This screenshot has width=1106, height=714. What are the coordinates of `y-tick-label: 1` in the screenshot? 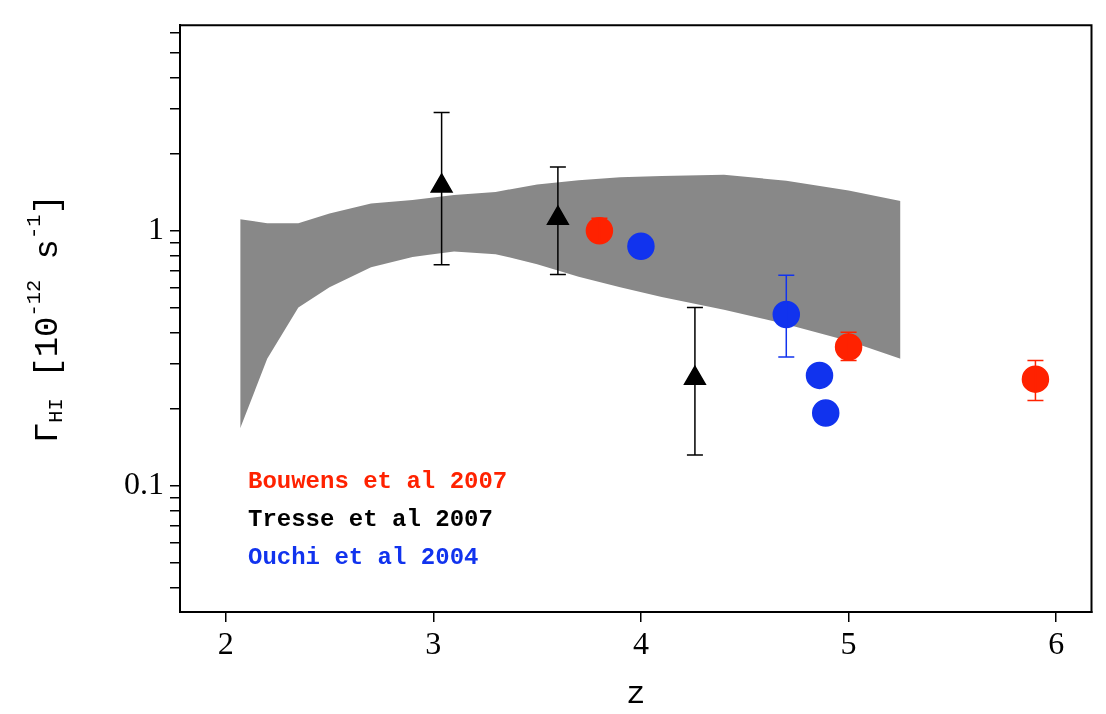 It's located at (156, 228).